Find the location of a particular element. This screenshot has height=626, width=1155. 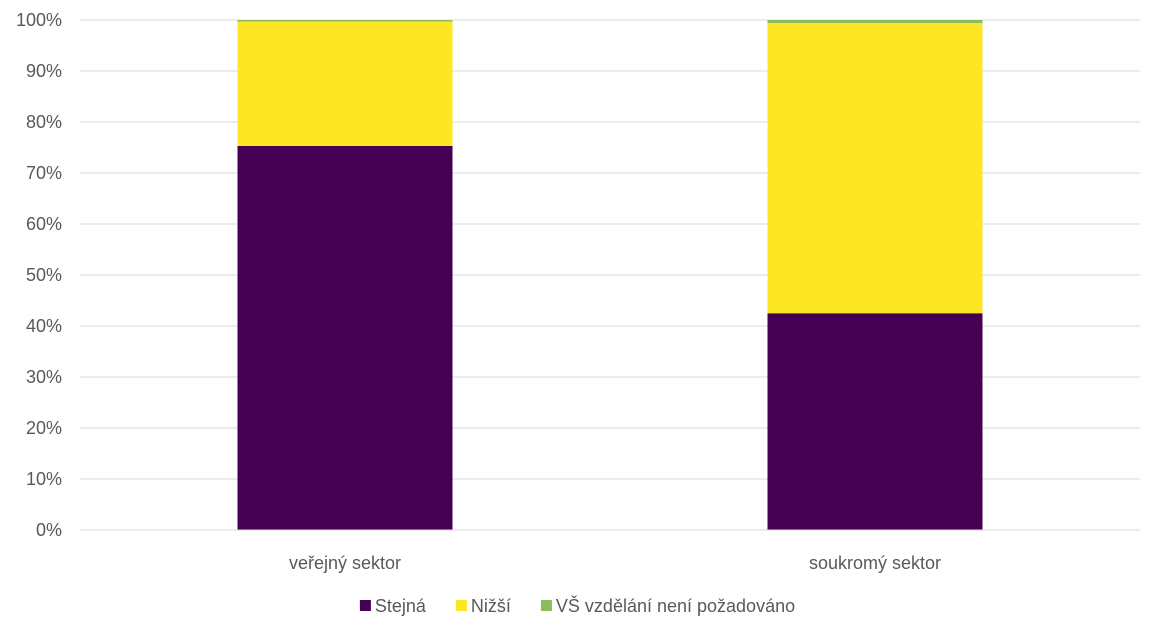

y-tick-label: 60% is located at coordinates (44, 224).